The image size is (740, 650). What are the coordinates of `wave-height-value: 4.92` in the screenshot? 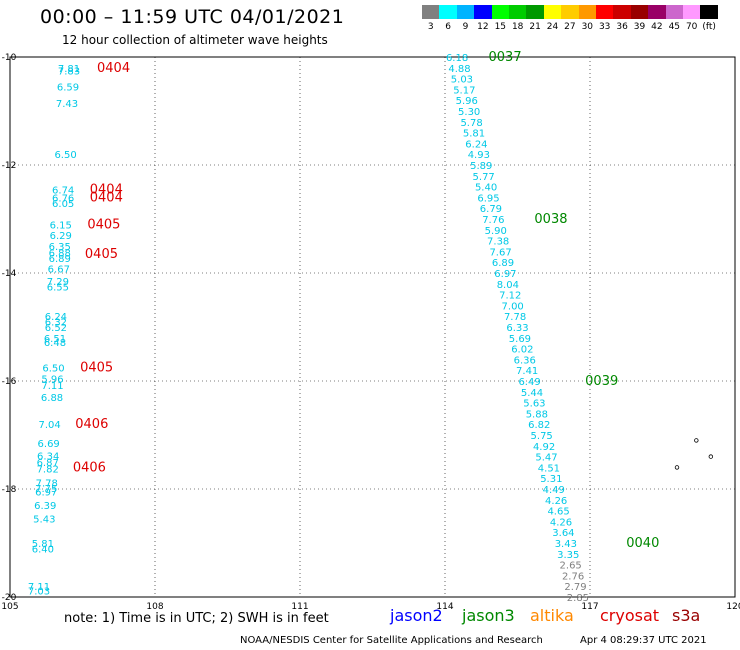 It's located at (544, 447).